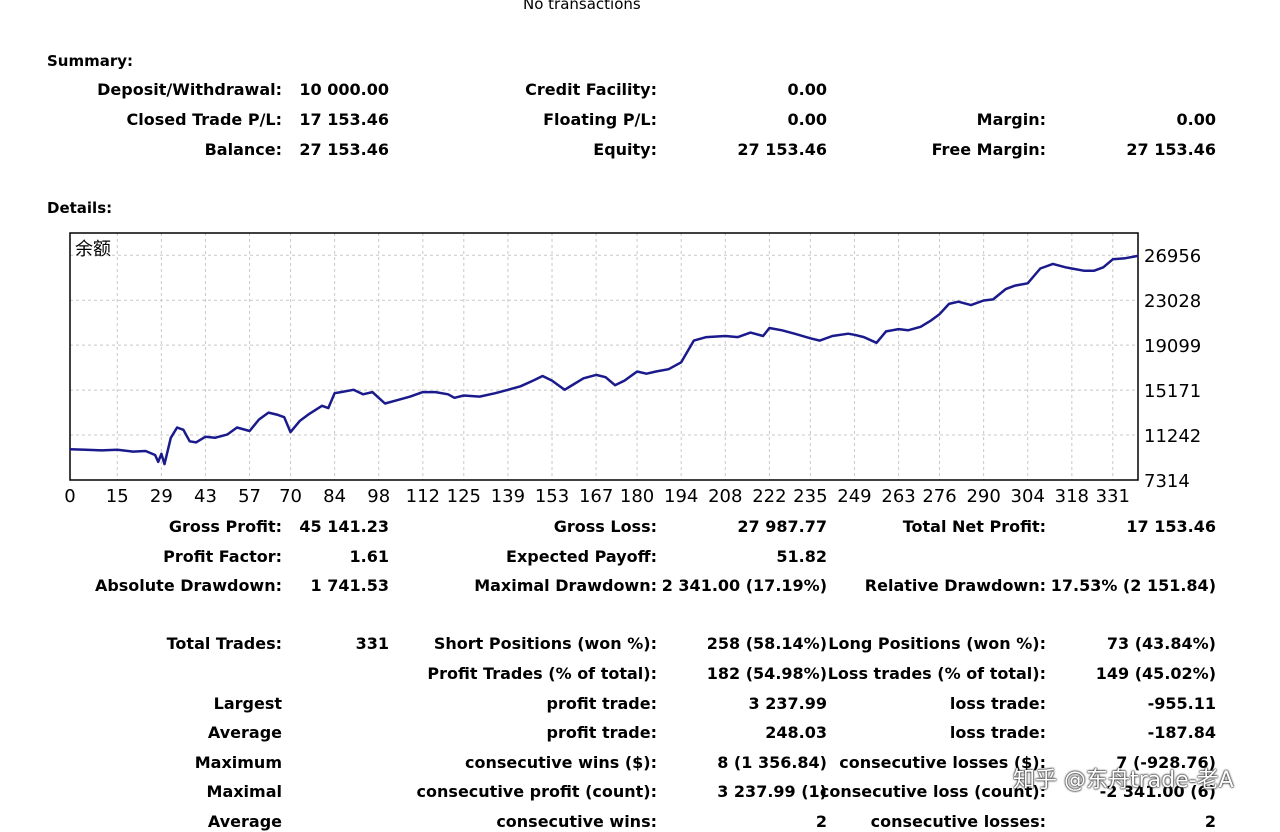 The height and width of the screenshot is (832, 1280). I want to click on detail-value: -187.84, so click(1181, 732).